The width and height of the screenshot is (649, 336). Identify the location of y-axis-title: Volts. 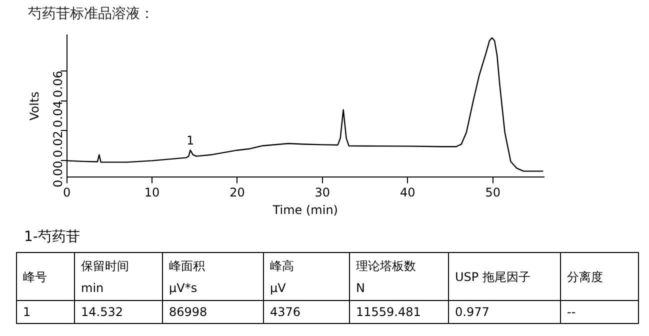
(34, 106).